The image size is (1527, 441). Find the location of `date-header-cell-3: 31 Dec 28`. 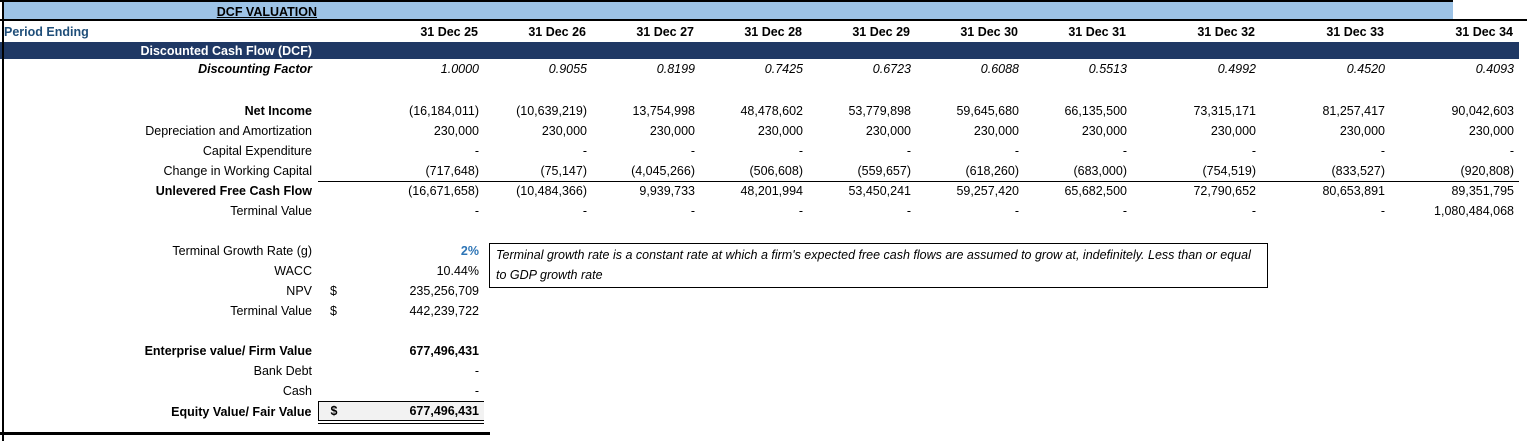

date-header-cell-3: 31 Dec 28 is located at coordinates (773, 31).